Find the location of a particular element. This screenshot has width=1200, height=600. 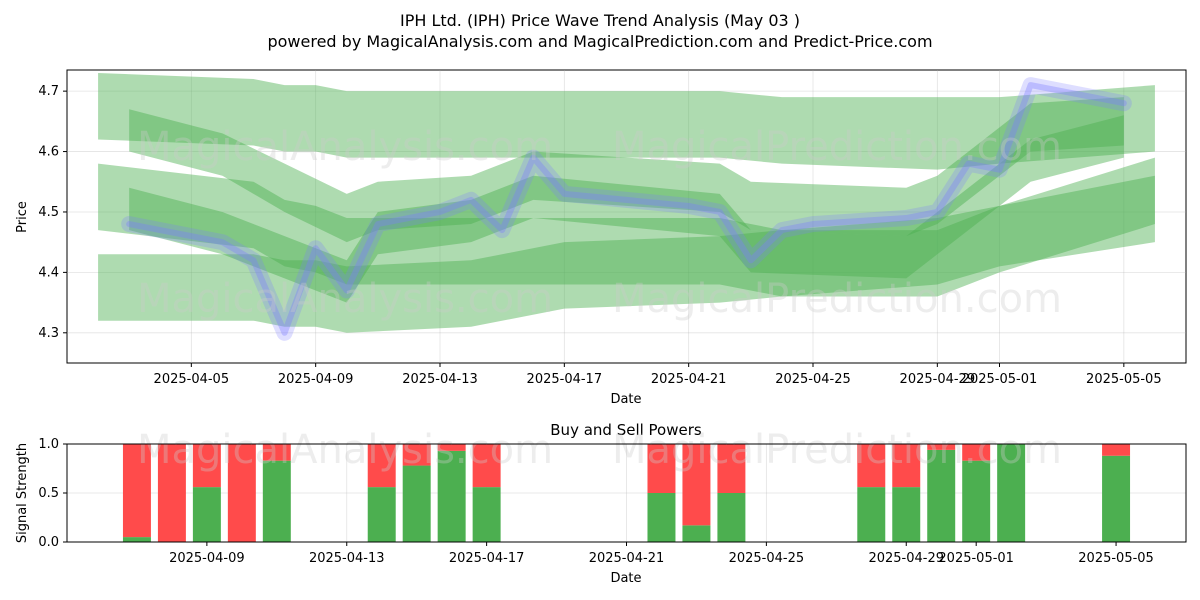

price-x-tick-label: 2025-04-29 is located at coordinates (938, 379).